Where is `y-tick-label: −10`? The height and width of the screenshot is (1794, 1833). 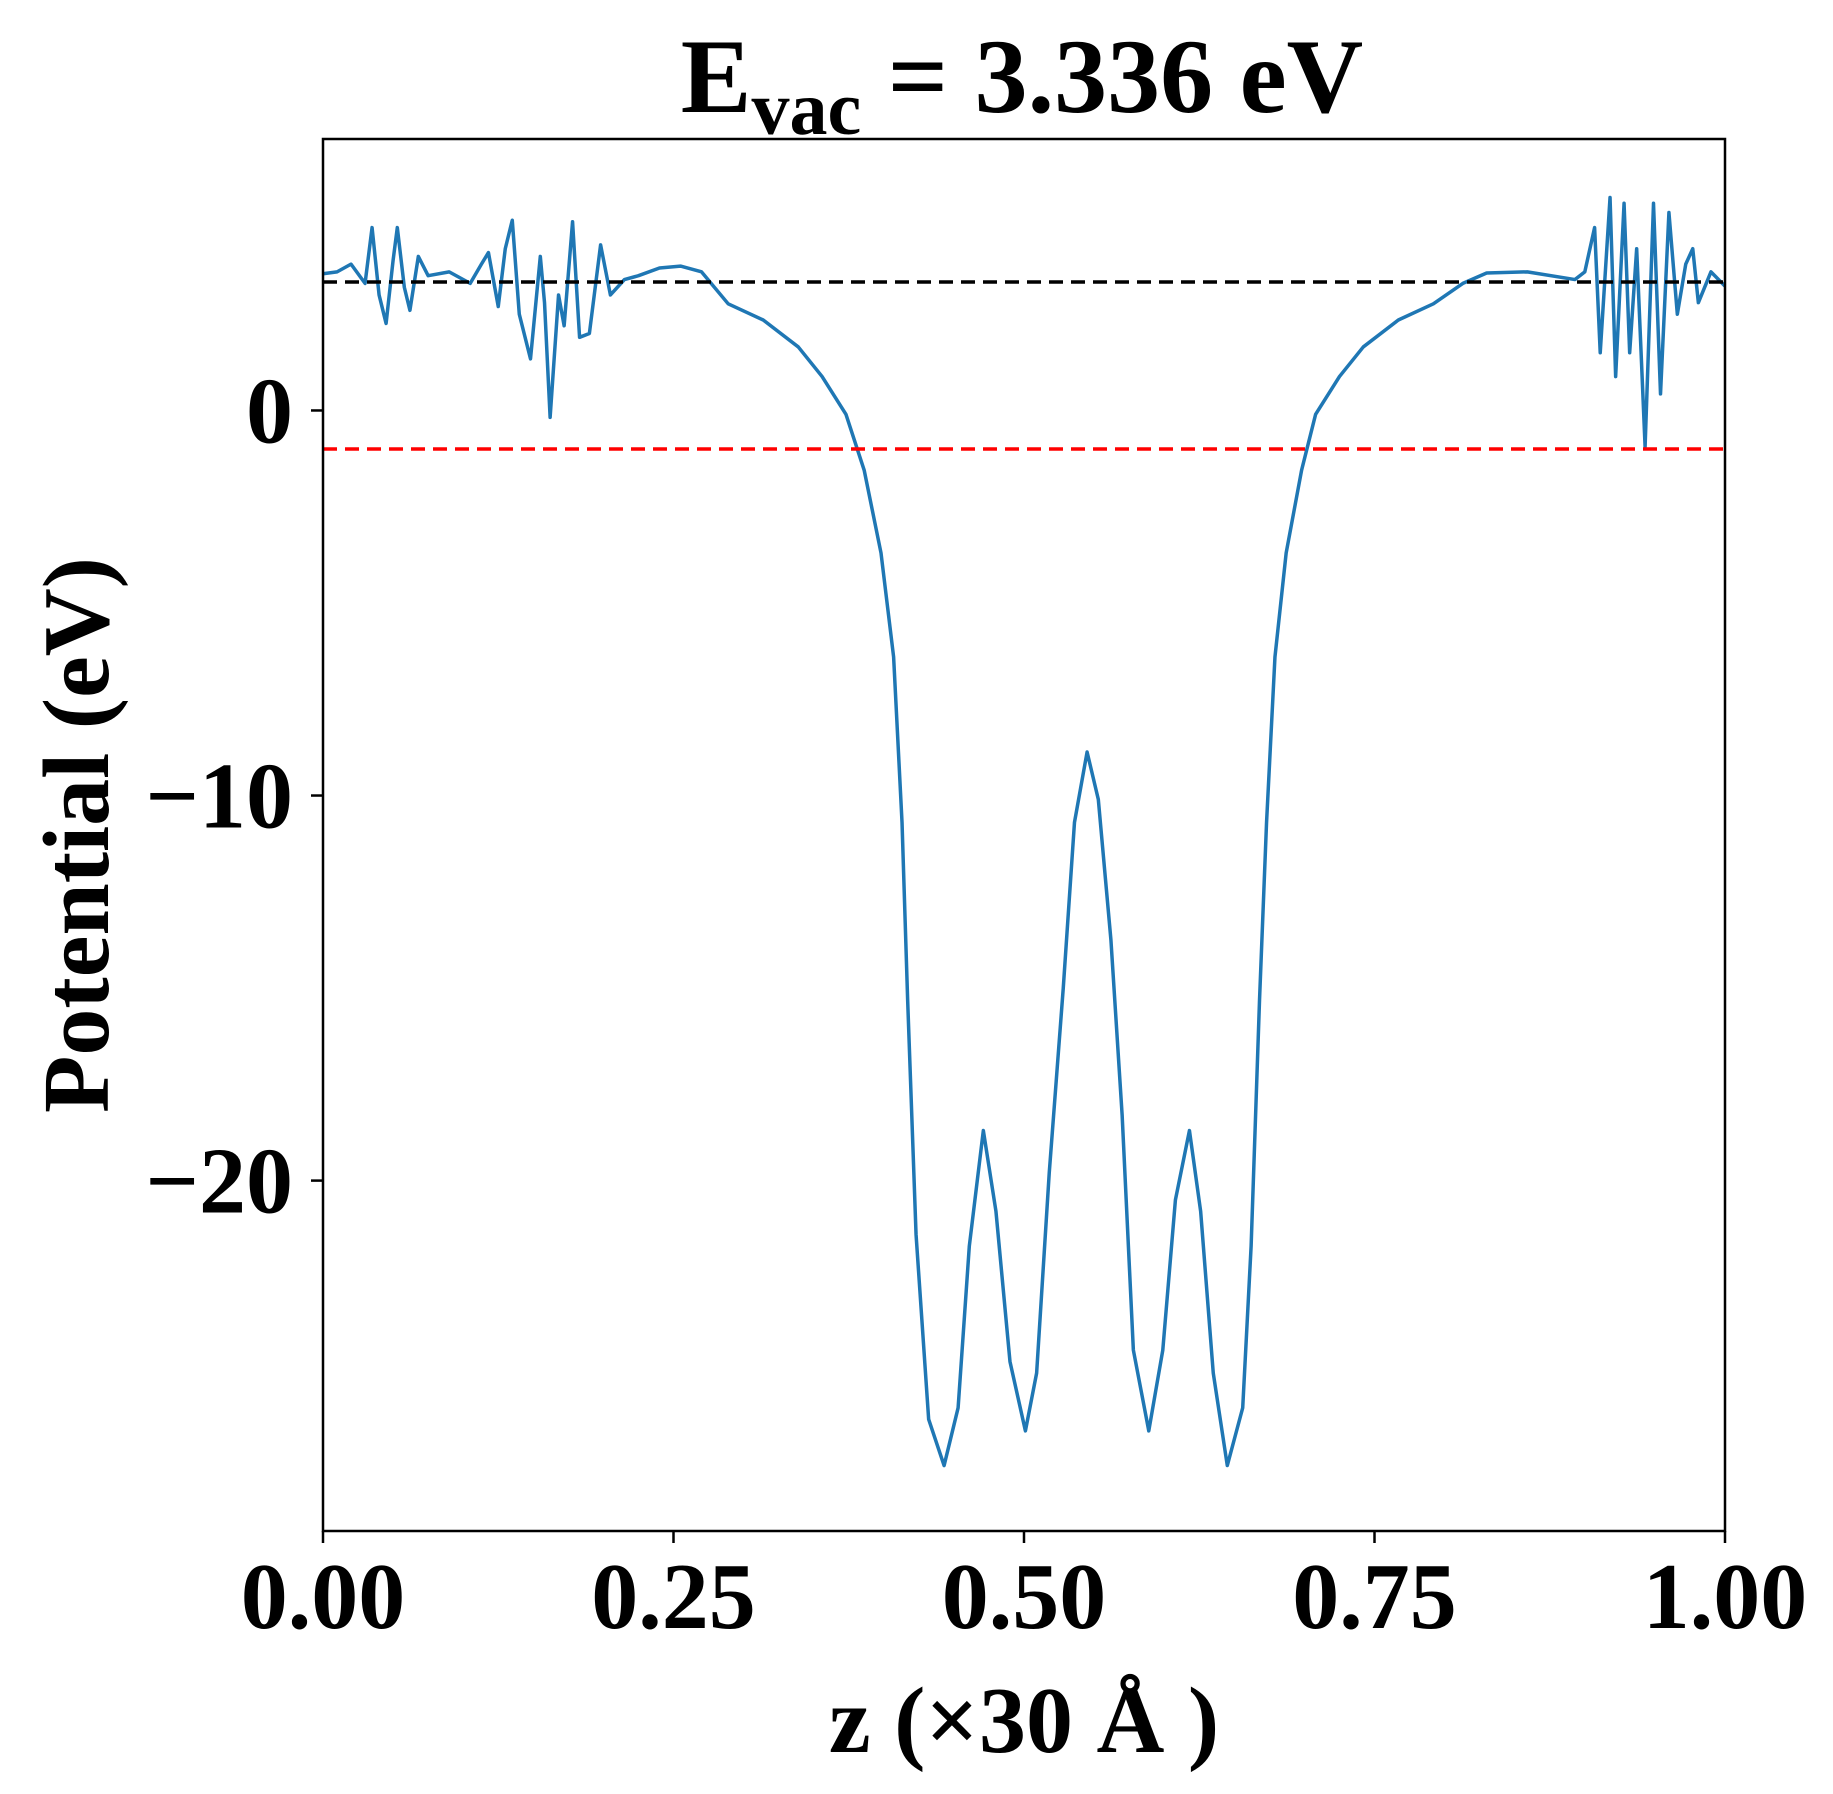
y-tick-label: −10 is located at coordinates (219, 797).